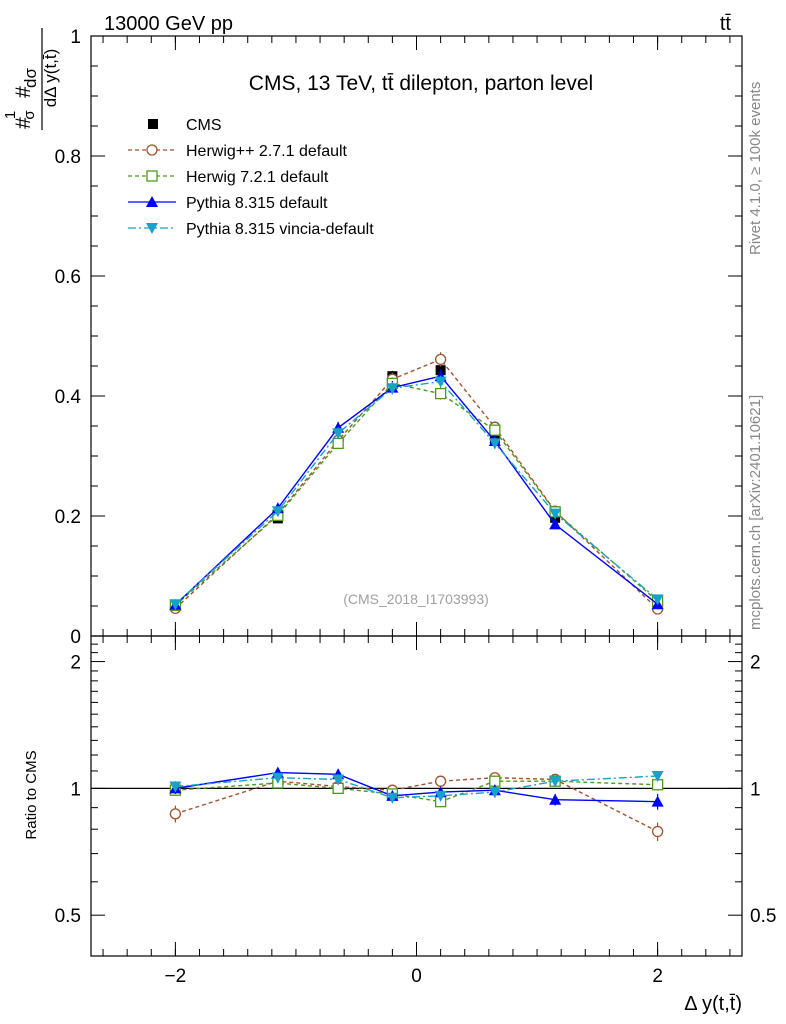 Image resolution: width=786 pixels, height=1024 pixels. Describe the element at coordinates (755, 663) in the screenshot. I see `ratio-tick-label-right: 2` at that location.